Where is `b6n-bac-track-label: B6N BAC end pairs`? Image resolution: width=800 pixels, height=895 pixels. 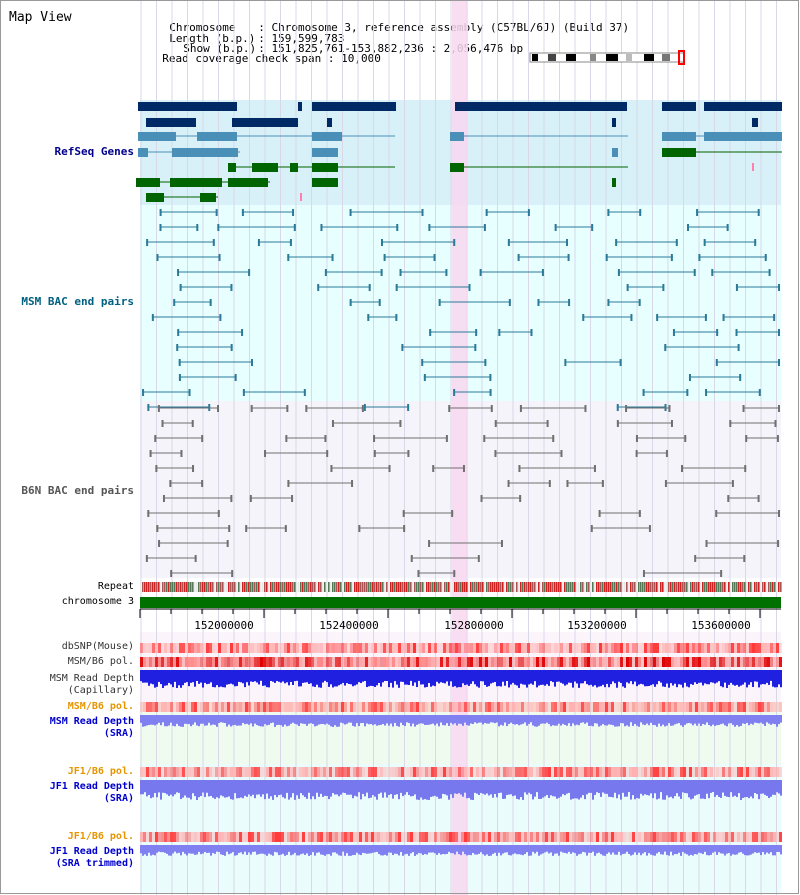 b6n-bac-track-label: B6N BAC end pairs is located at coordinates (77, 490).